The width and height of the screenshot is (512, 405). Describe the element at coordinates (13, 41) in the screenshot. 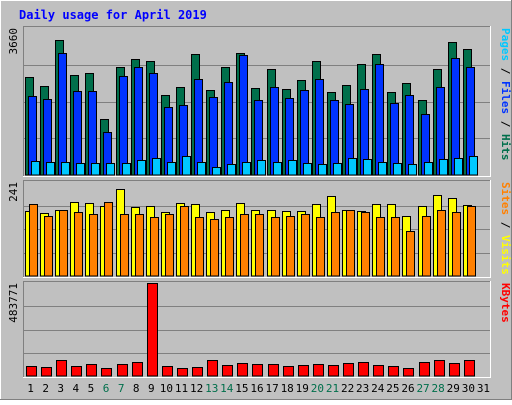

I see `hits-max-label: 3660` at that location.